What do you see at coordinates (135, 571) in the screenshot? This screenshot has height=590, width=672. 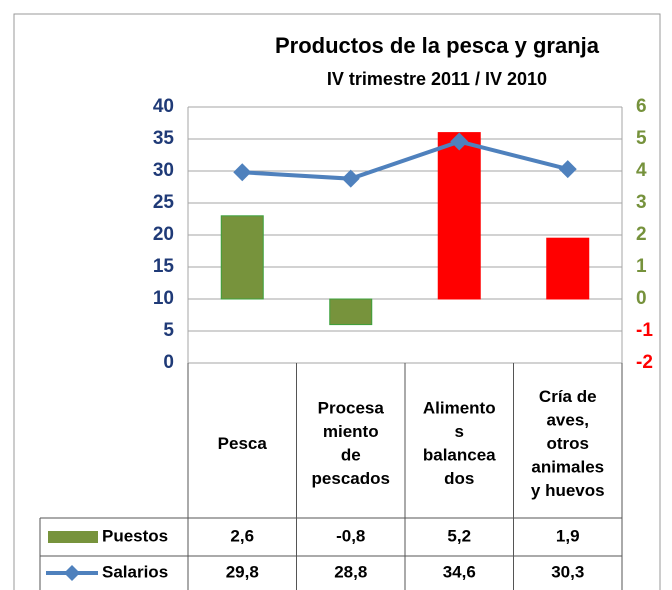 I see `legend-label: Salarios` at bounding box center [135, 571].